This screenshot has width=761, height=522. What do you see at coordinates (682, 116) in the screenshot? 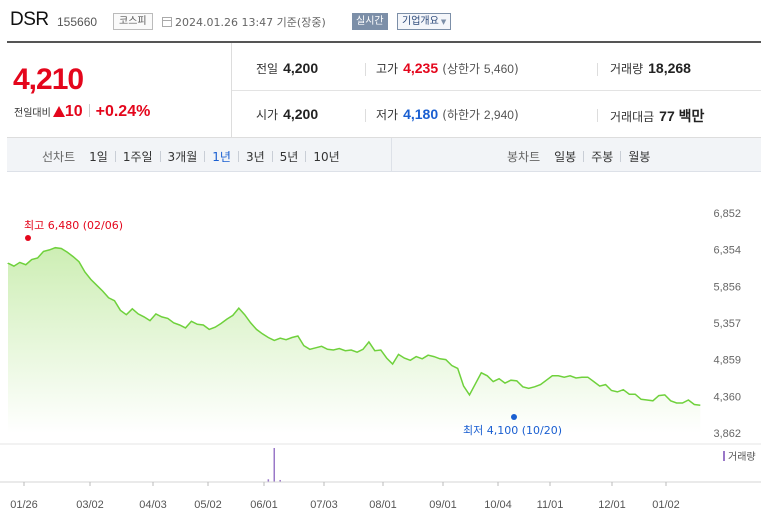
I see `amount-value: 77 백만` at bounding box center [682, 116].